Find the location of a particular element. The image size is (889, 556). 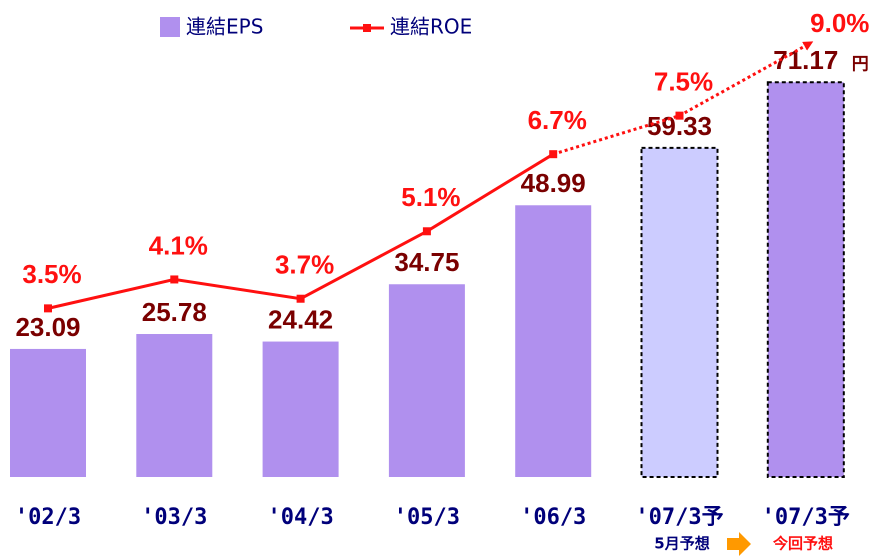

bar-value-label: 23.09 is located at coordinates (47, 327).